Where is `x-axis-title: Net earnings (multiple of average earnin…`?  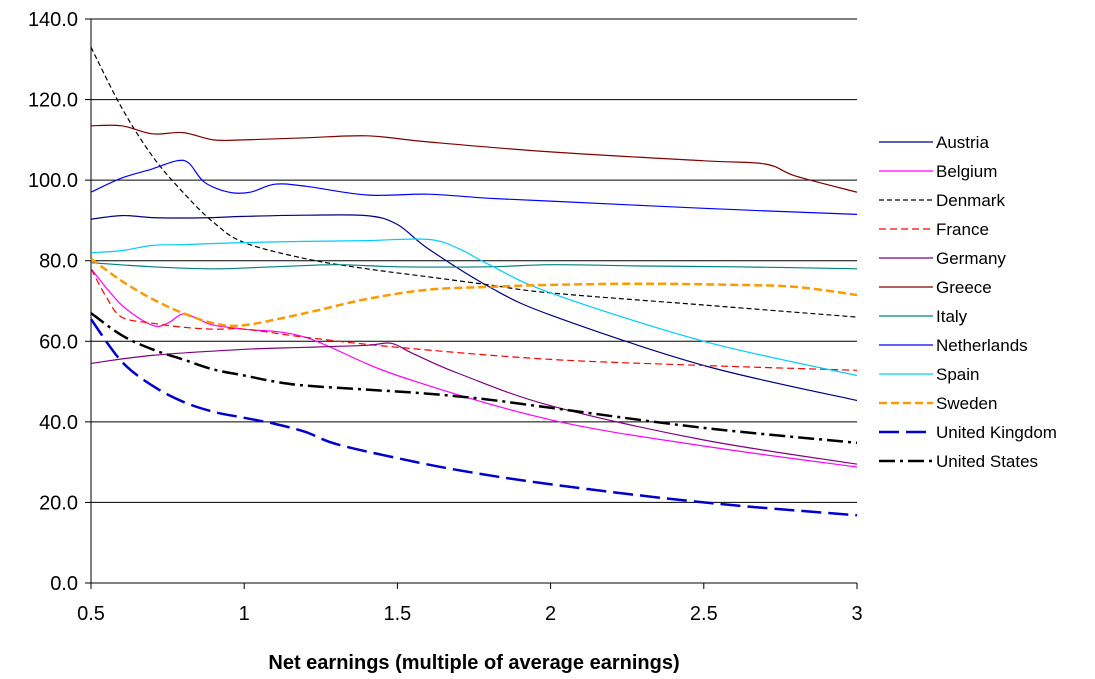
x-axis-title: Net earnings (multiple of average earnin… is located at coordinates (473, 663).